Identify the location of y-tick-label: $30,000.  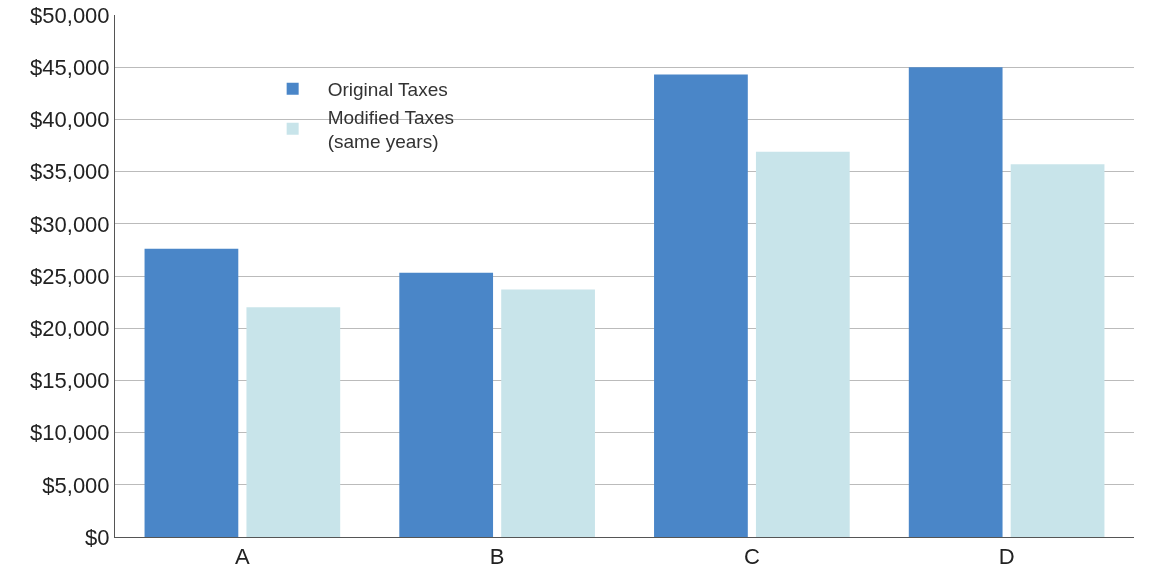
(70, 224).